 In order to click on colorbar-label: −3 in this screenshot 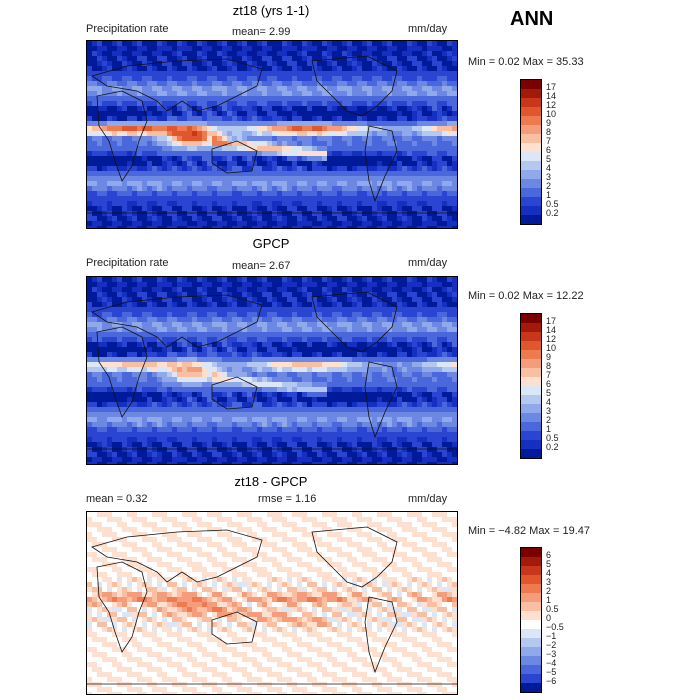, I will do `click(551, 654)`.